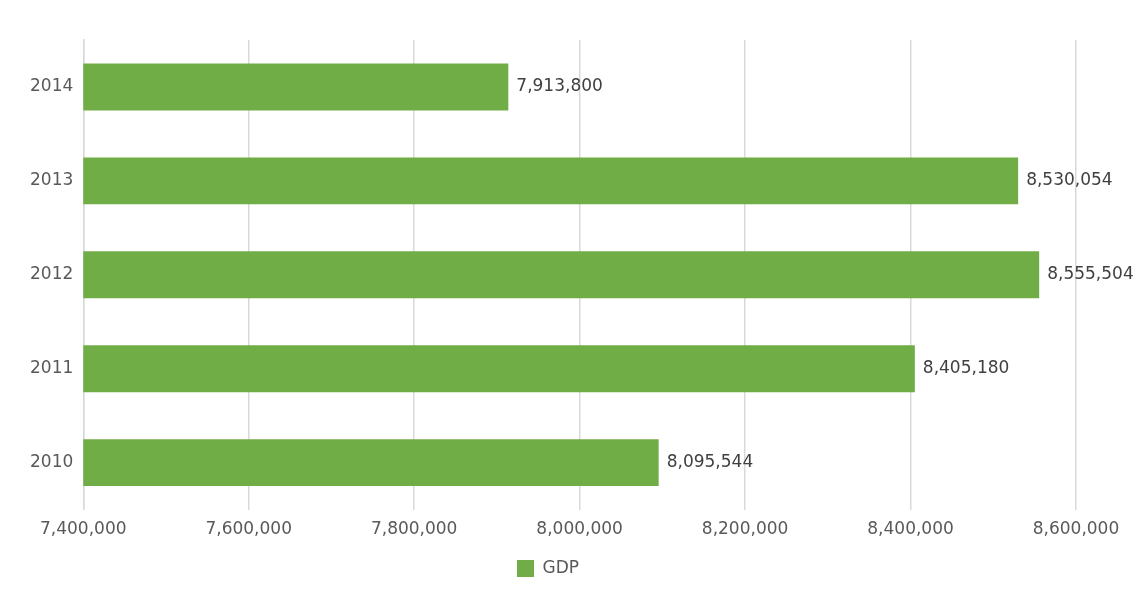 The height and width of the screenshot is (597, 1134). Describe the element at coordinates (745, 528) in the screenshot. I see `x-tick-label: 8,200,000` at that location.